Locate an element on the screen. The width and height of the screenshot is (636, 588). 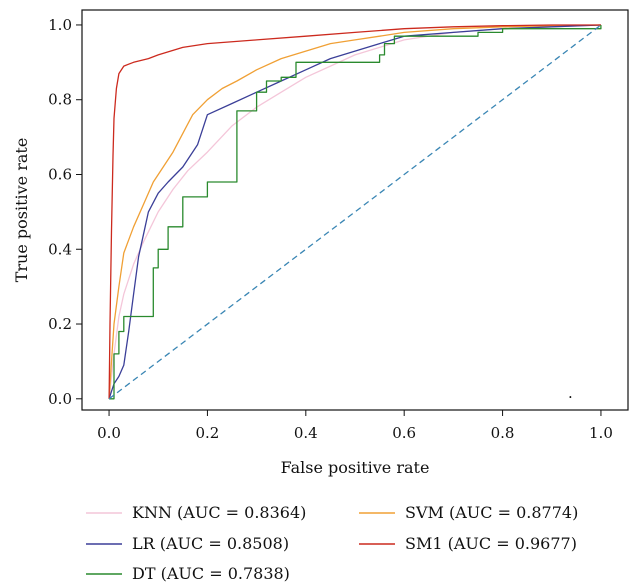
y-tick-label: 0.0 is located at coordinates (60, 399).